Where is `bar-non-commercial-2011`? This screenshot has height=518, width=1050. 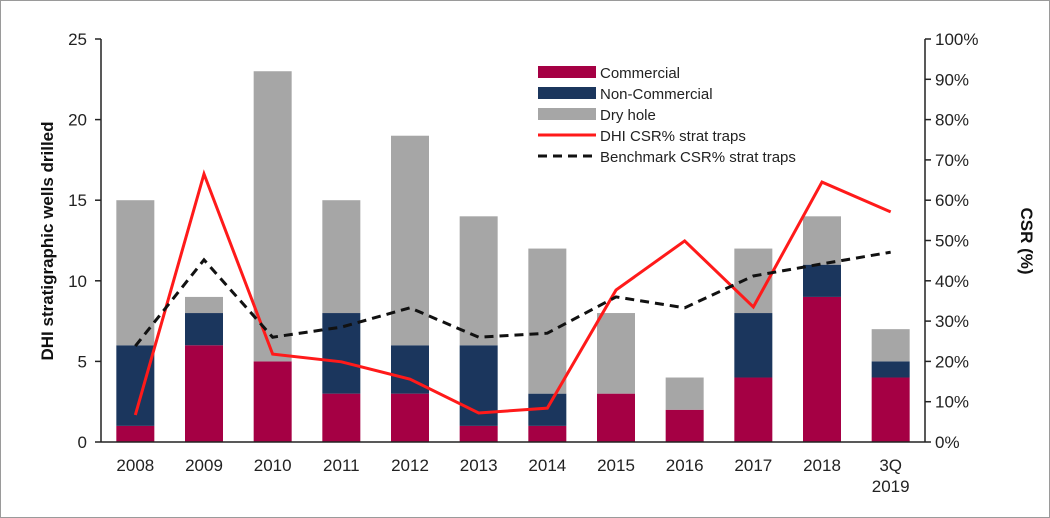 bar-non-commercial-2011 is located at coordinates (341, 353).